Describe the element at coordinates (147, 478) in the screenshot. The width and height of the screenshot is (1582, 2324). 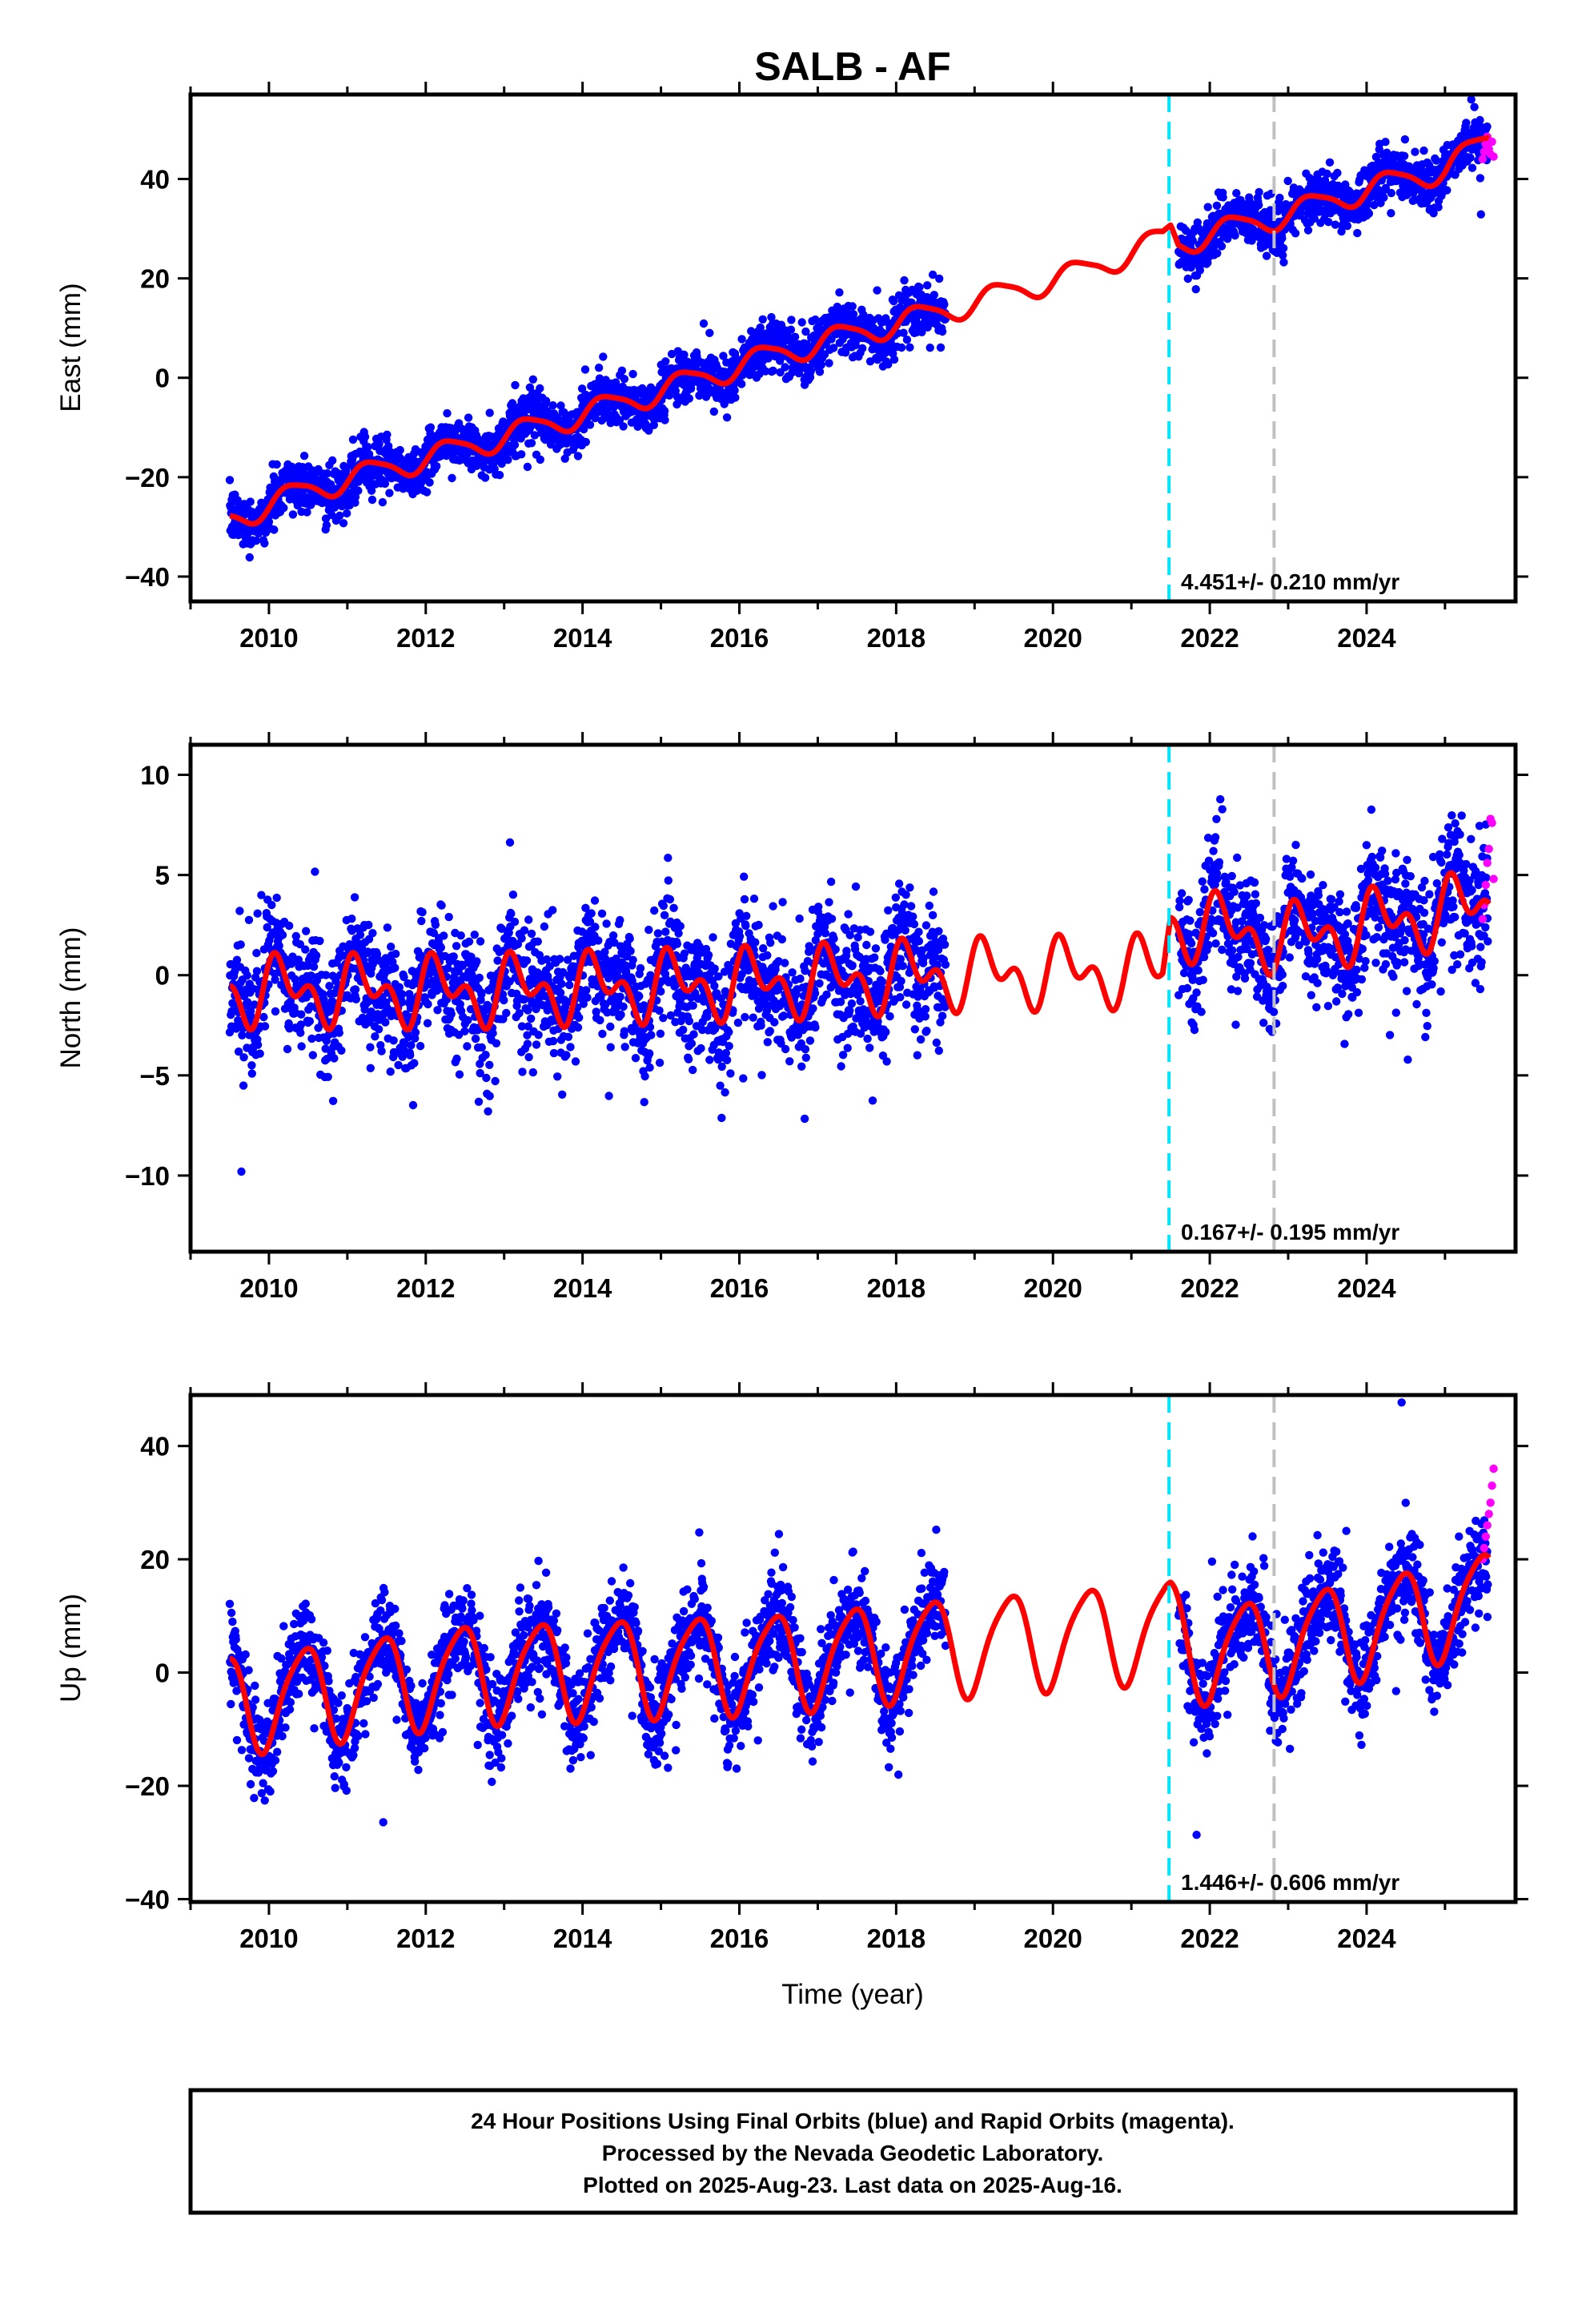
I see `east-y-tick-label: −20` at that location.